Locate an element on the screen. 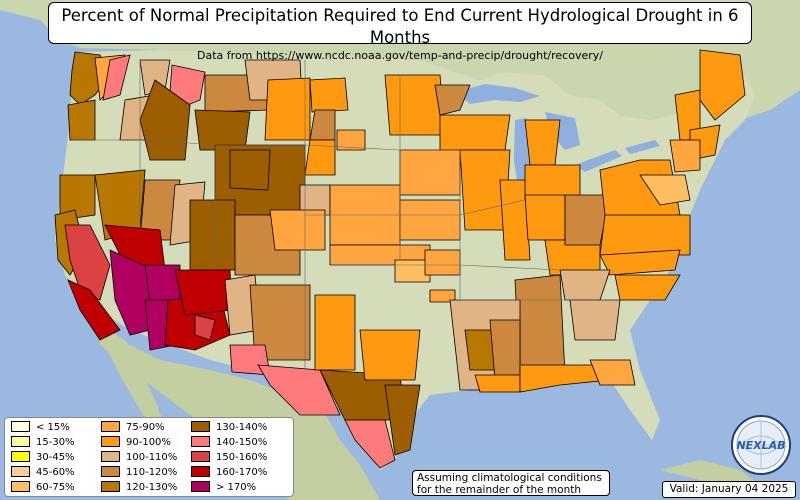 Image resolution: width=800 pixels, height=500 pixels. legend-item: < 15% is located at coordinates (40, 427).